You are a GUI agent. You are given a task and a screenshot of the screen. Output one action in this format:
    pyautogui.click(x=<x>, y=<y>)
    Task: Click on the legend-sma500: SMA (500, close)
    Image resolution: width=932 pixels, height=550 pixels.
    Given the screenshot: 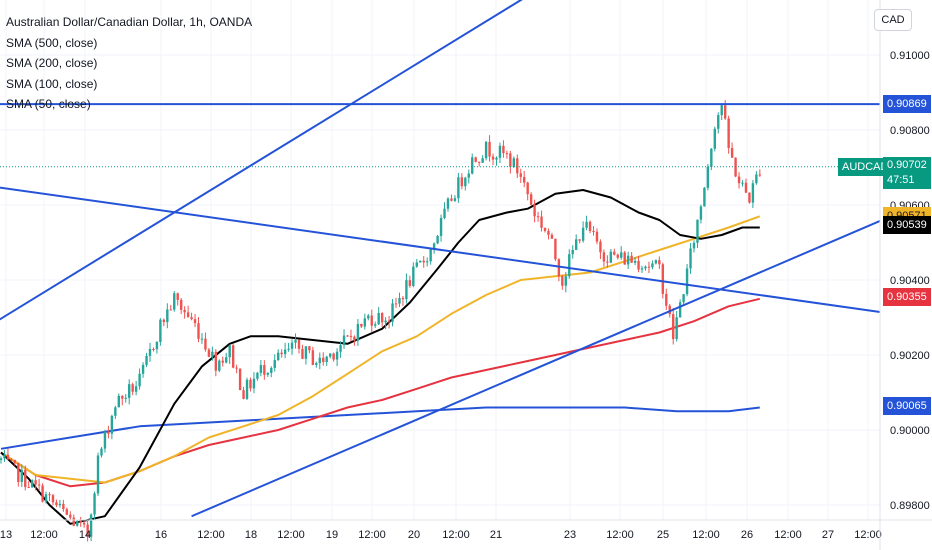 What is the action you would take?
    pyautogui.click(x=52, y=42)
    